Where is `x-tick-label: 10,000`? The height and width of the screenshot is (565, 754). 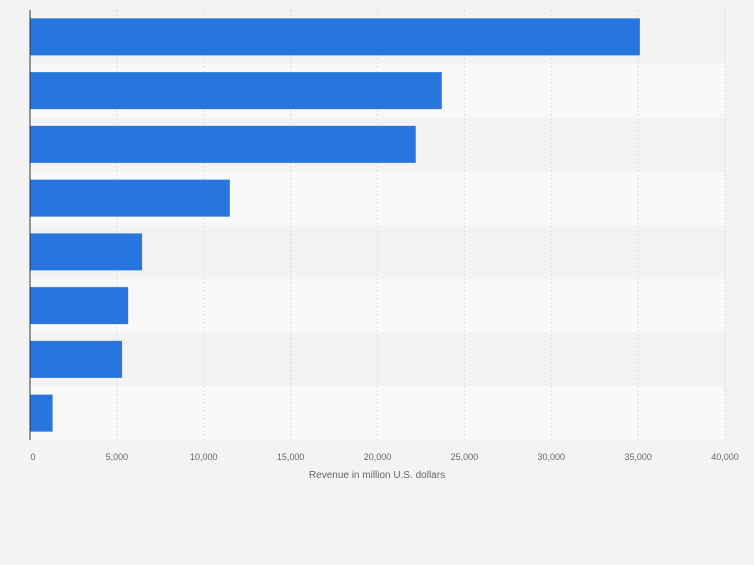
x-tick-label: 10,000 is located at coordinates (204, 457).